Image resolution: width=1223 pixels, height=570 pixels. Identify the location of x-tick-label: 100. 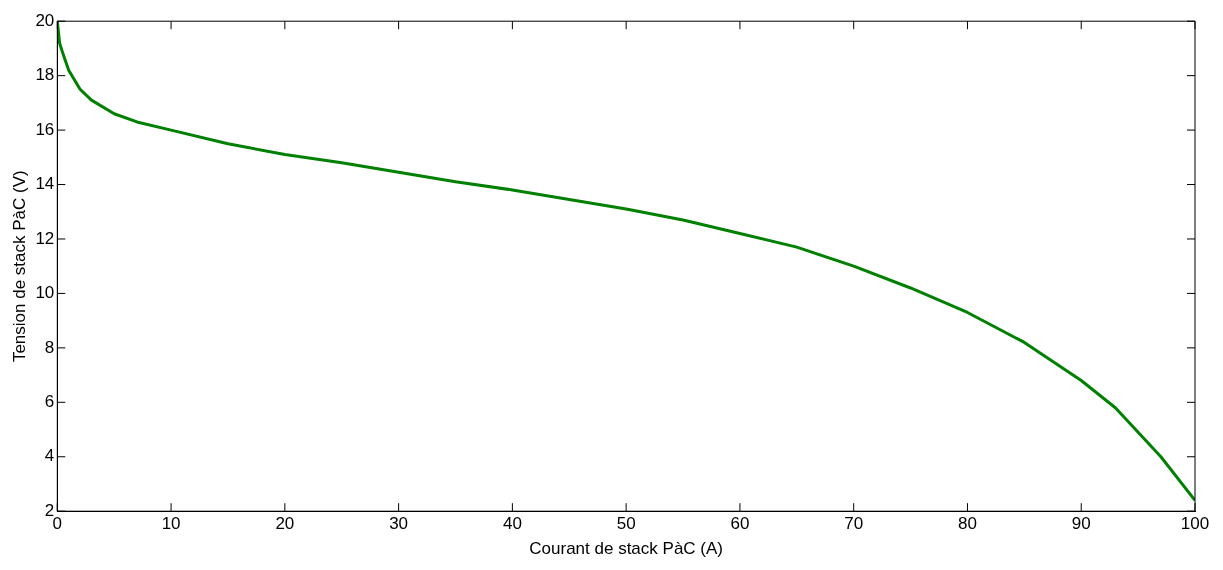
(1195, 524).